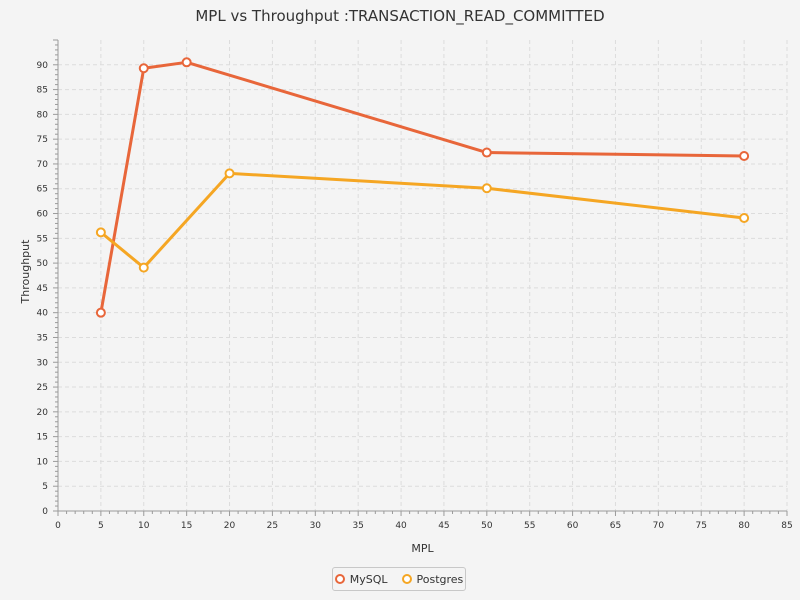  I want to click on legend-label: MySQL, so click(368, 579).